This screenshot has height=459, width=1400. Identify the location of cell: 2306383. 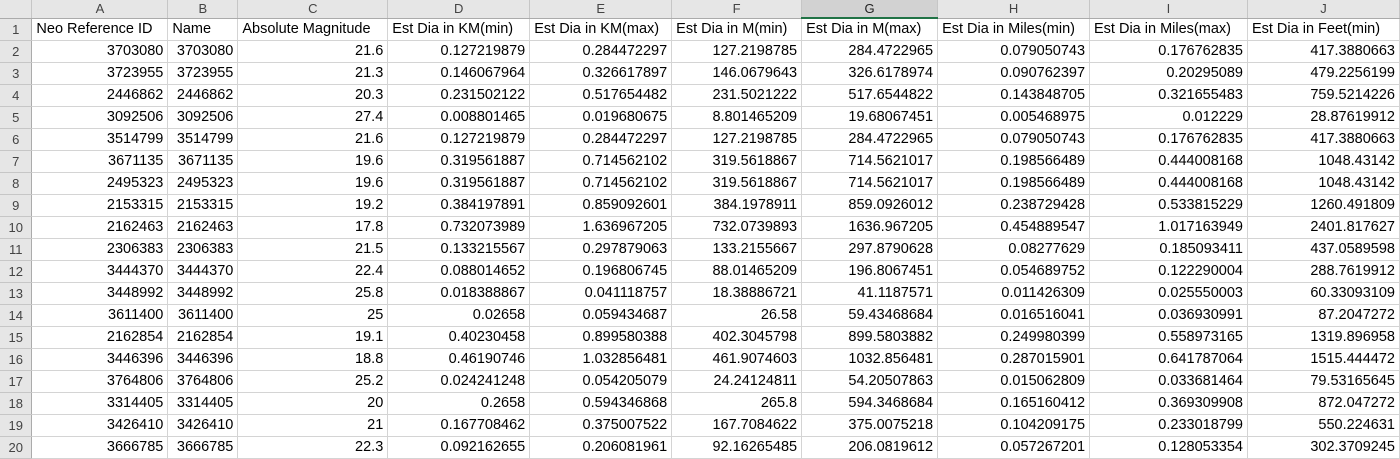
(100, 249).